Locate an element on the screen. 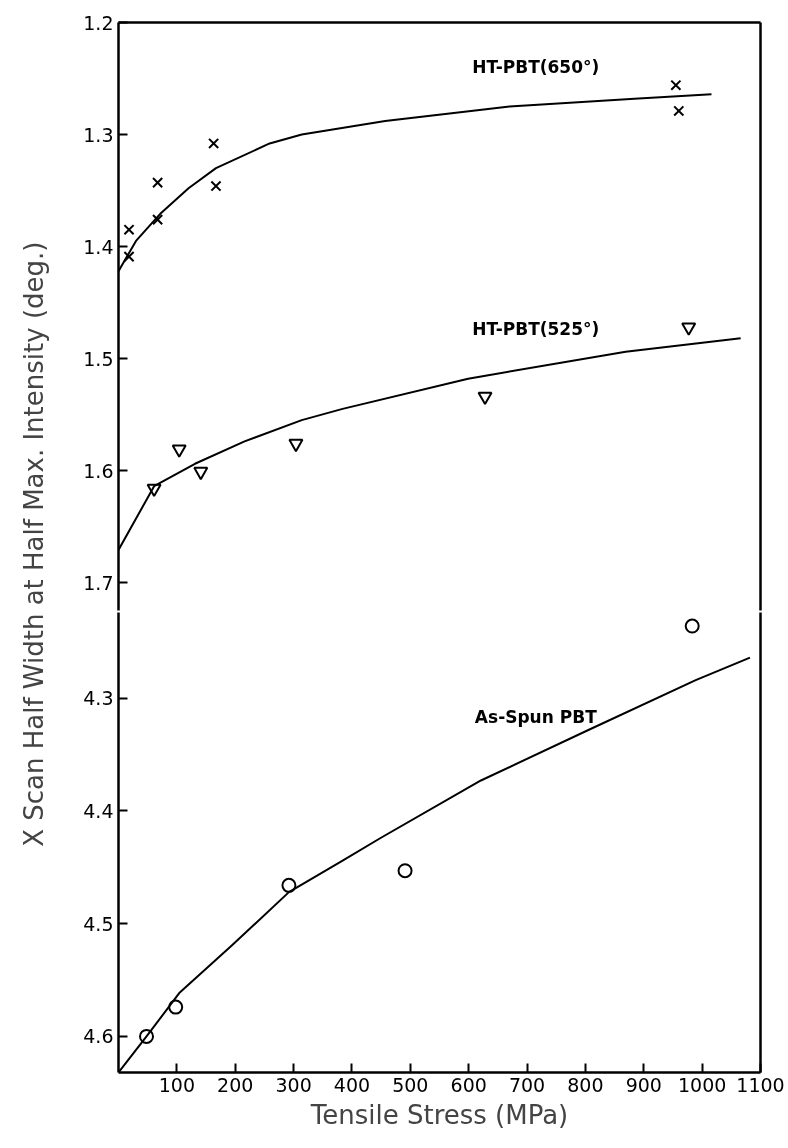 Image resolution: width=788 pixels, height=1148 pixels. y-tick-label: 4.6 is located at coordinates (98, 1036).